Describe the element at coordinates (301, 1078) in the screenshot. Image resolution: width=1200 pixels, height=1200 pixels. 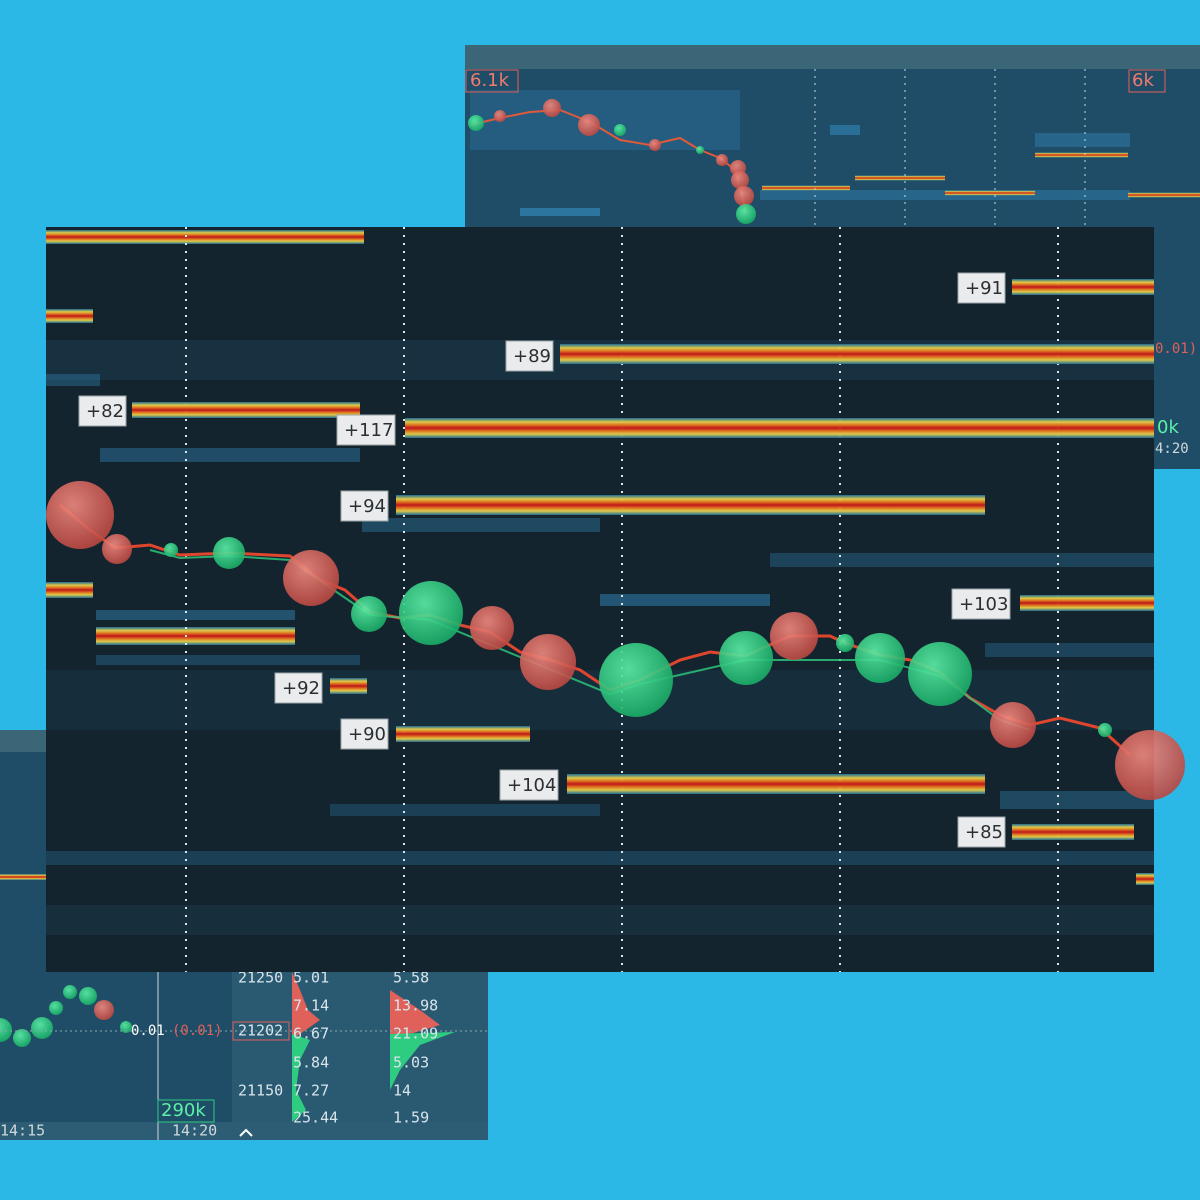
I see `buy-volume-profile` at that location.